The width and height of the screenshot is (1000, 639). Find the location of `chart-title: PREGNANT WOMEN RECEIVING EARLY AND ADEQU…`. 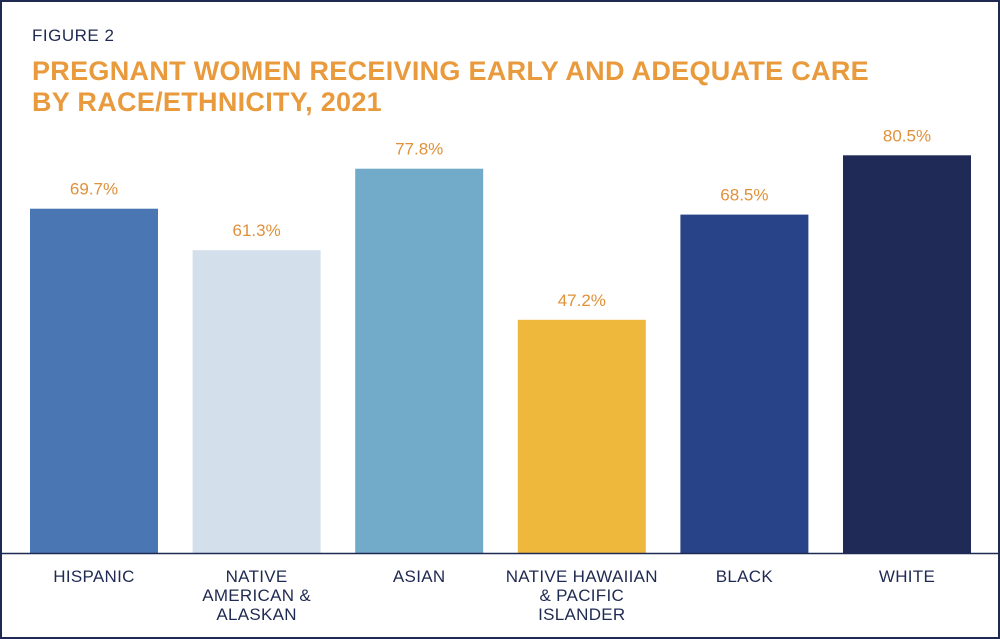

chart-title: PREGNANT WOMEN RECEIVING EARLY AND ADEQU… is located at coordinates (472, 87).